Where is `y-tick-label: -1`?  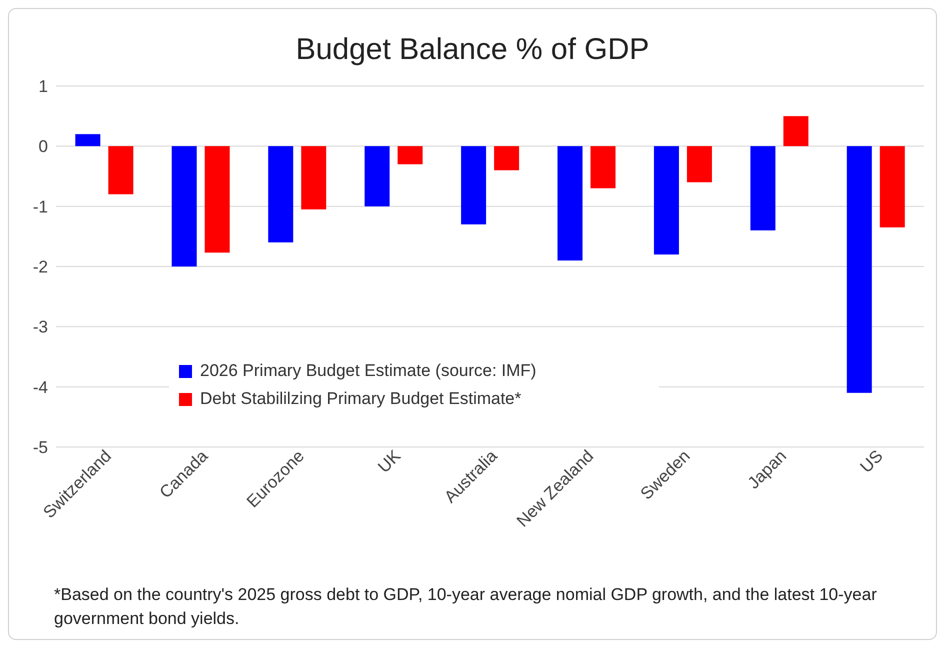
y-tick-label: -1 is located at coordinates (40, 206).